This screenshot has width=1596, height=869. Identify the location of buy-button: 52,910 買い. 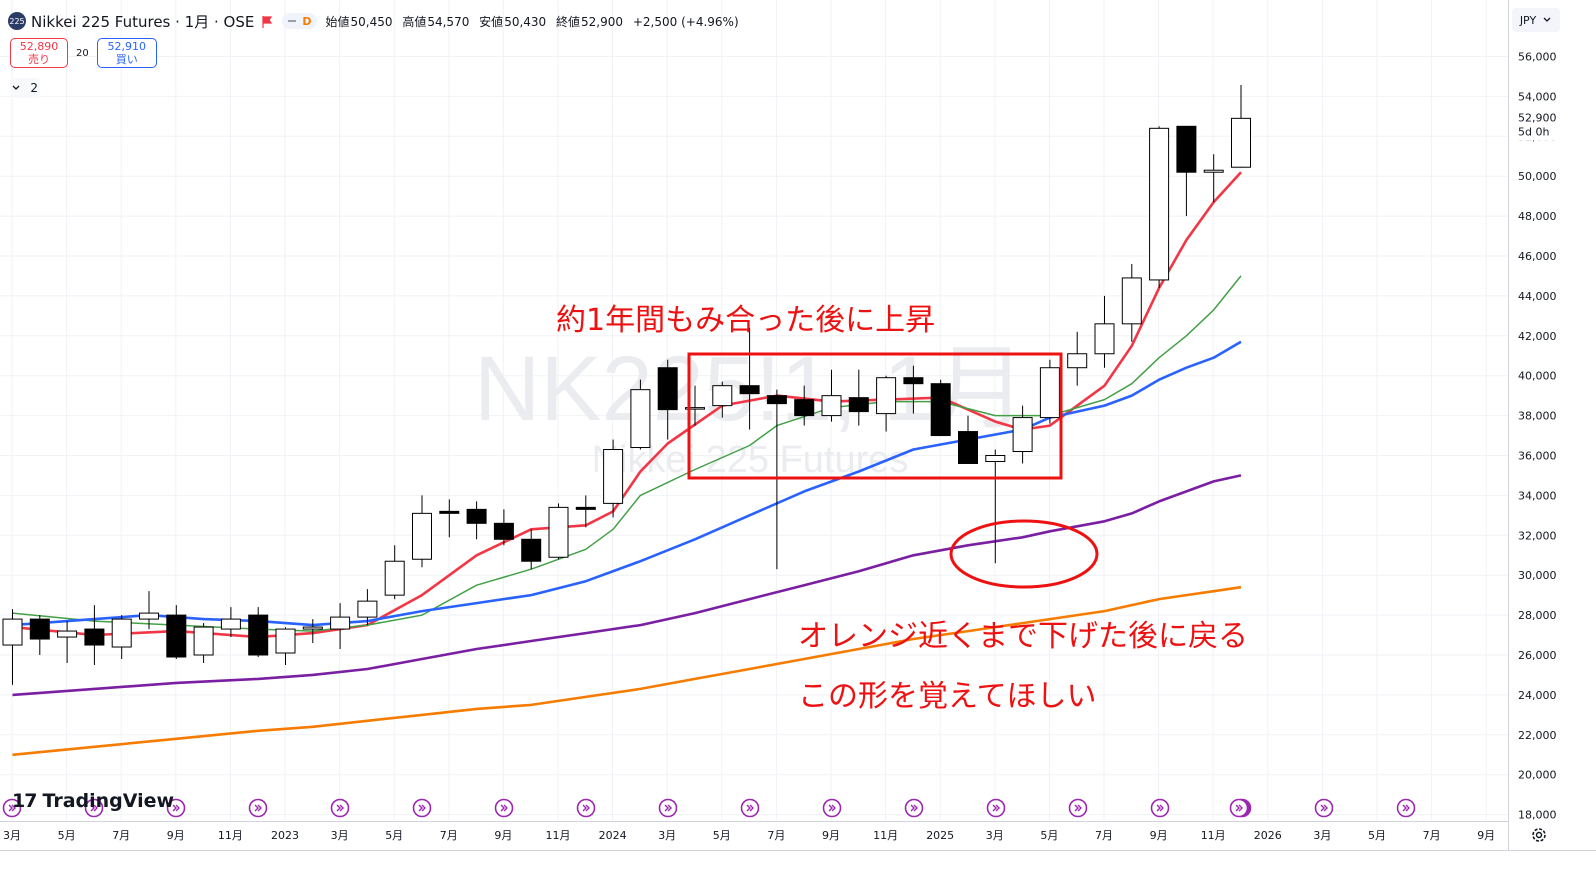
(126, 53).